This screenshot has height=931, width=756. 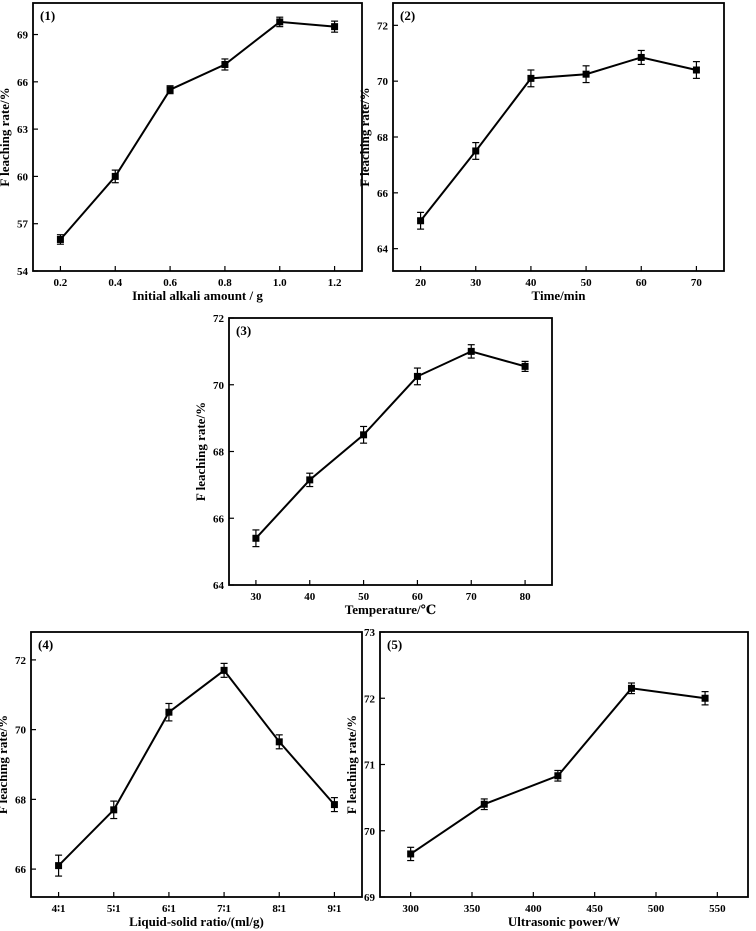 What do you see at coordinates (23, 177) in the screenshot?
I see `y-tick-label: 60` at bounding box center [23, 177].